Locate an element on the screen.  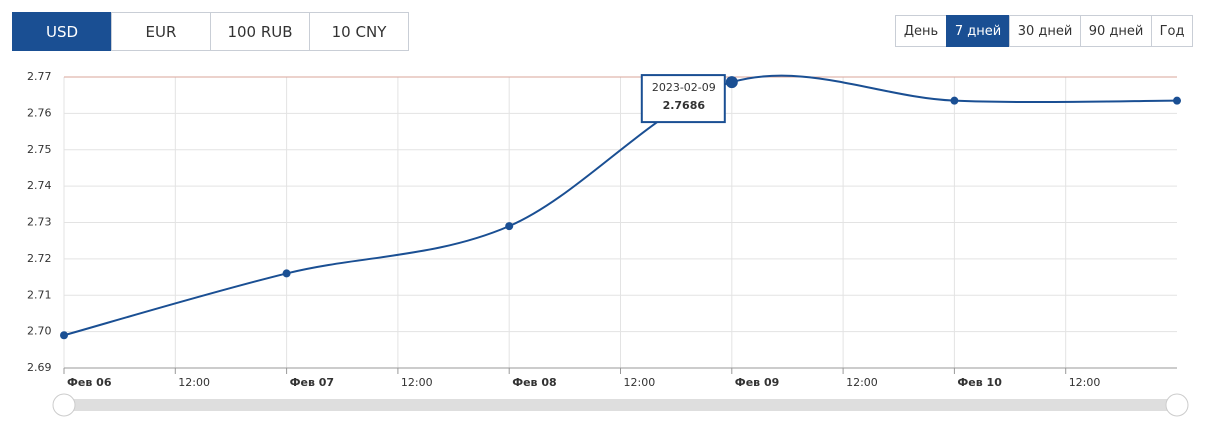
tooltip-date: 2023-02-09 is located at coordinates (684, 87).